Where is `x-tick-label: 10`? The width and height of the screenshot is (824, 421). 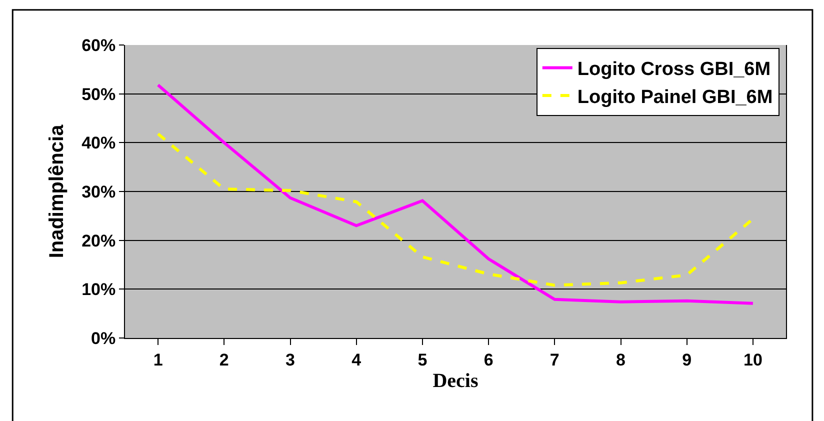 x-tick-label: 10 is located at coordinates (752, 360).